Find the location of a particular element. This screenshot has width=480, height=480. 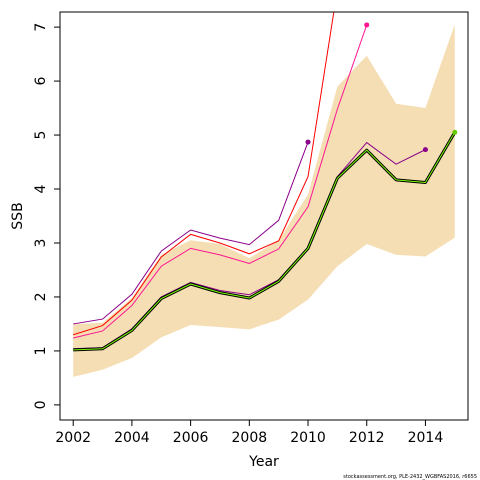

y-tick-label-4: 4 is located at coordinates (41, 188).